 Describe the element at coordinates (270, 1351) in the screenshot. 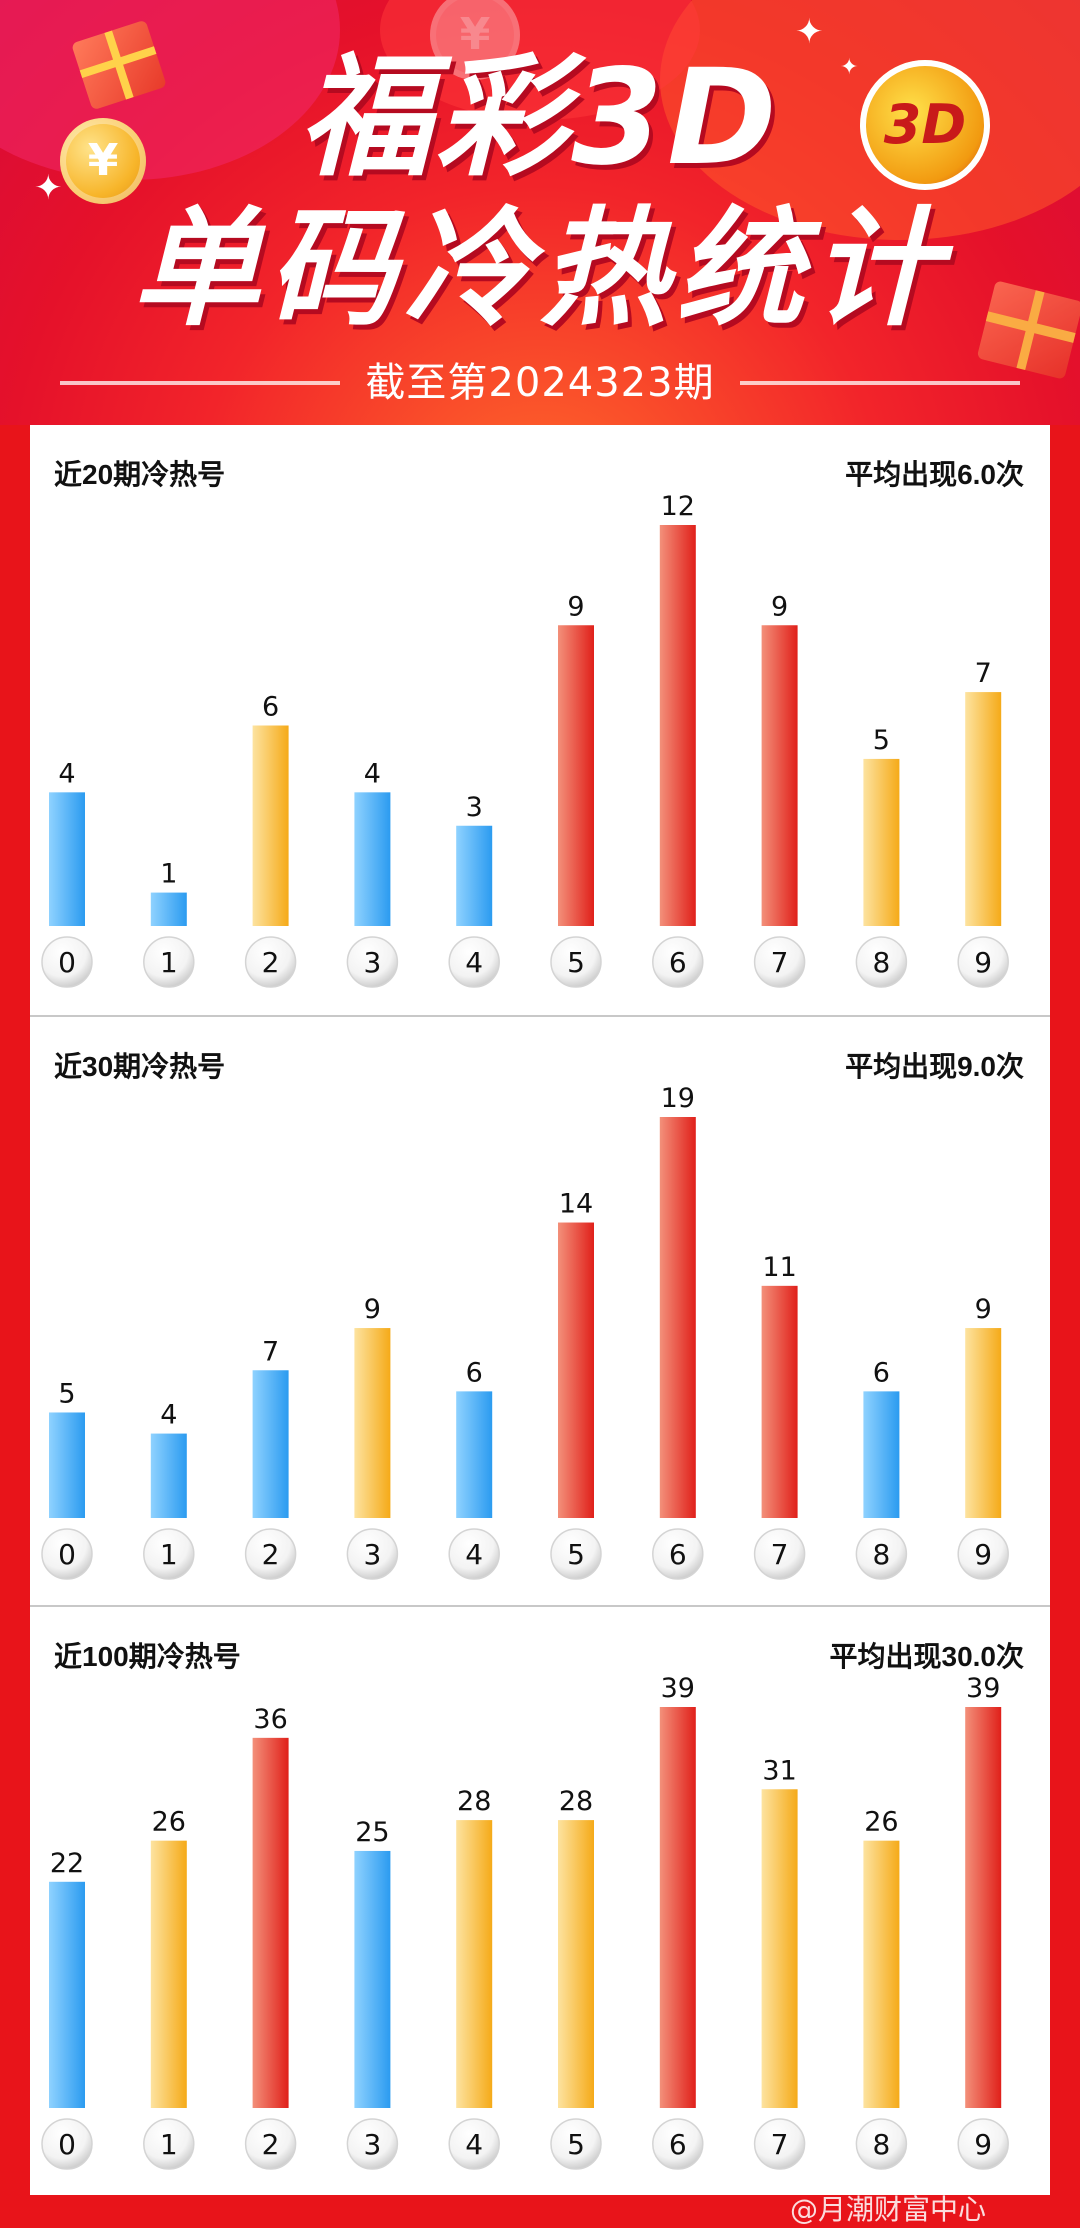

I see `bar-value-label: 7` at that location.